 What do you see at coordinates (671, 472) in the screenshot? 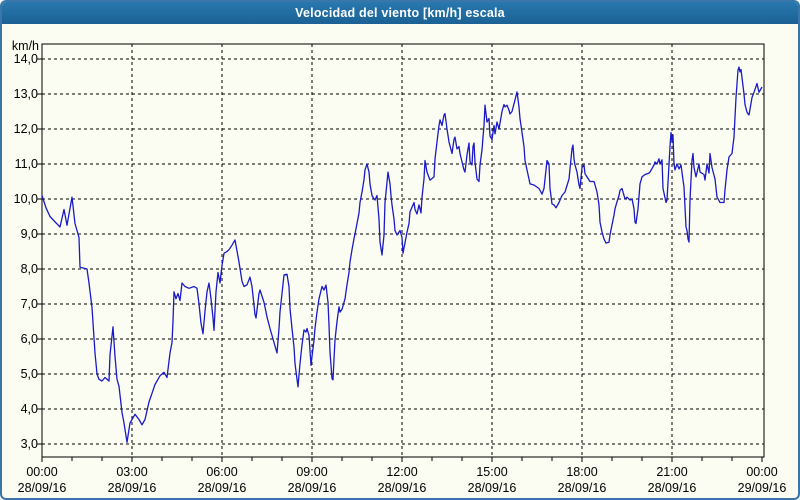
I see `x-tick-label-time: 21:00` at bounding box center [671, 472].